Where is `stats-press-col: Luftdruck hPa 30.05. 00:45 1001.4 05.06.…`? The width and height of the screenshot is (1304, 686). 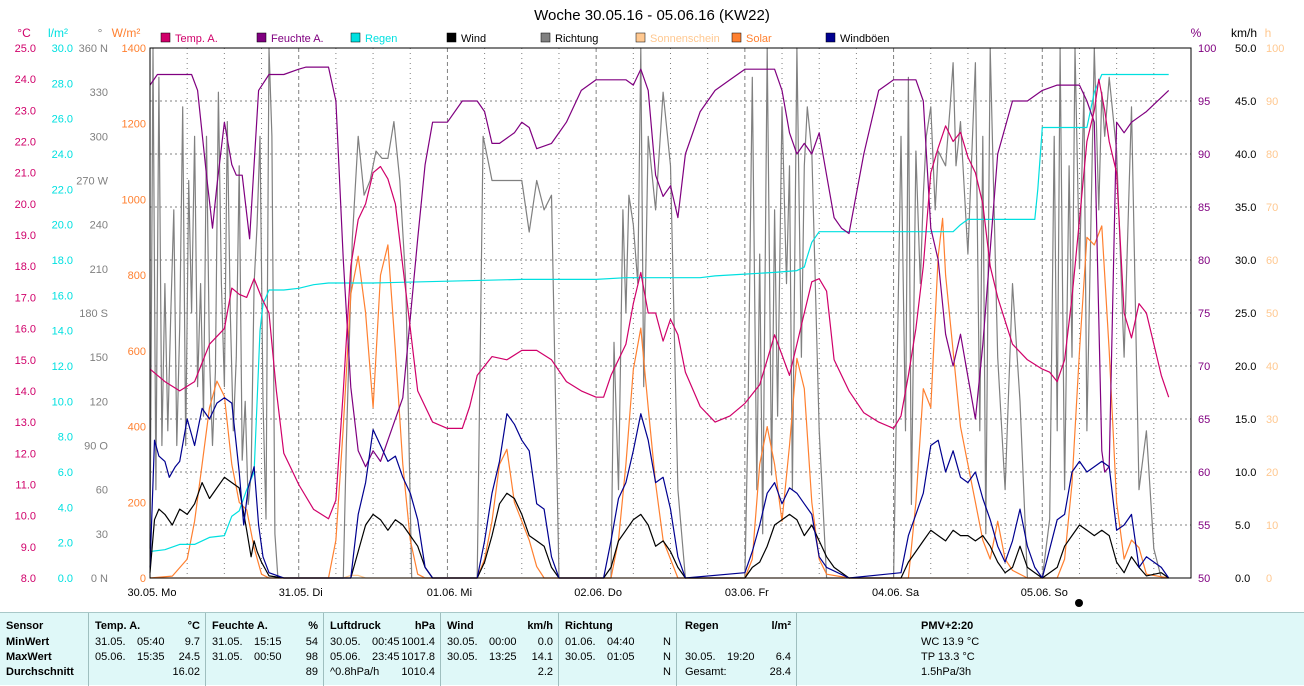 stats-press-col: Luftdruck hPa 30.05. 00:45 1001.4 05.06.… is located at coordinates (382, 649).